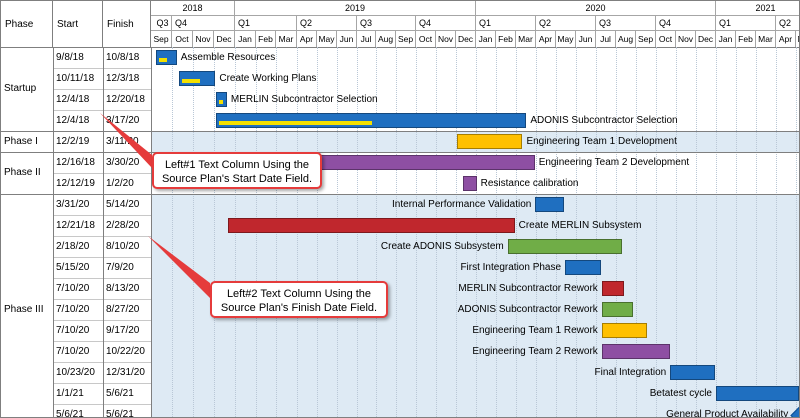 This screenshot has width=800, height=418. I want to click on task-finish-date: 12/31/20, so click(125, 372).